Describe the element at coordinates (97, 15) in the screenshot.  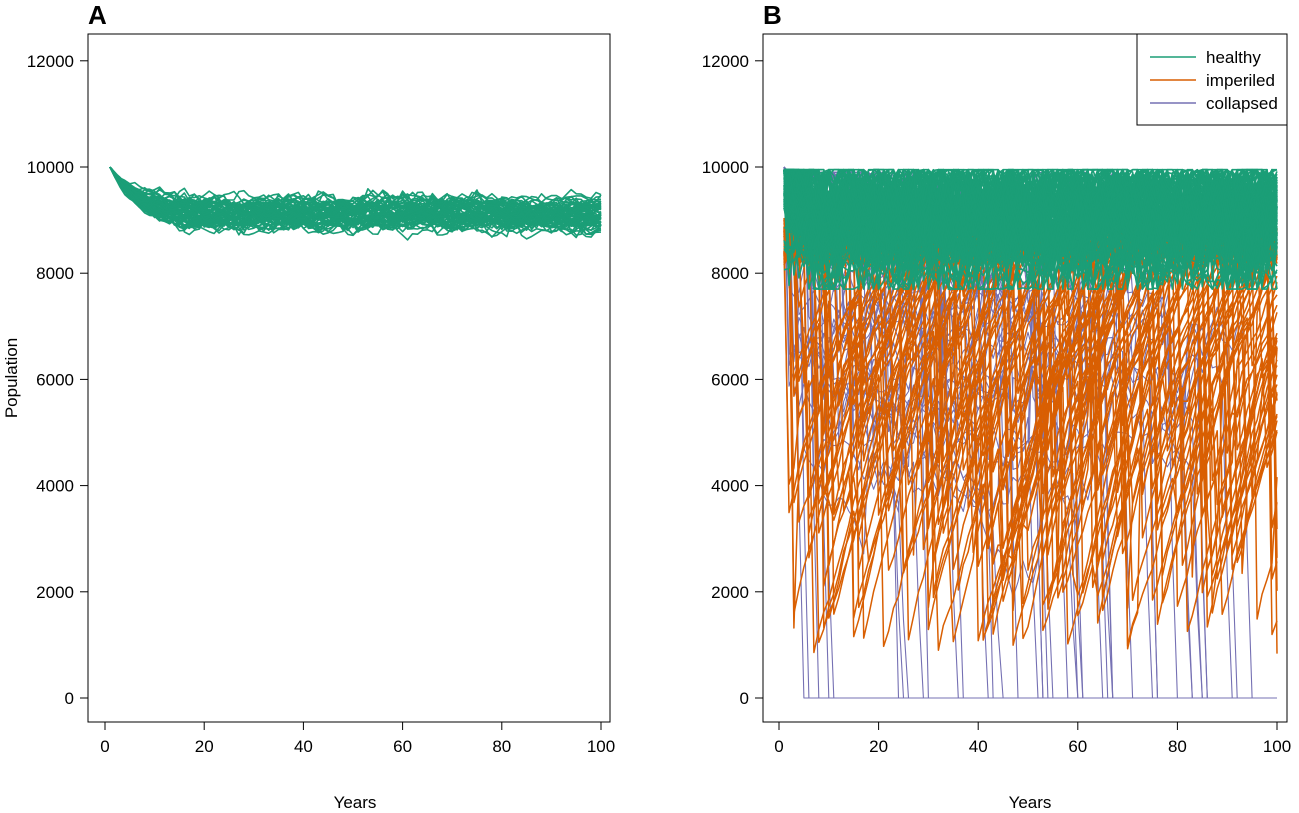
I see `panel-label-a: A` at that location.